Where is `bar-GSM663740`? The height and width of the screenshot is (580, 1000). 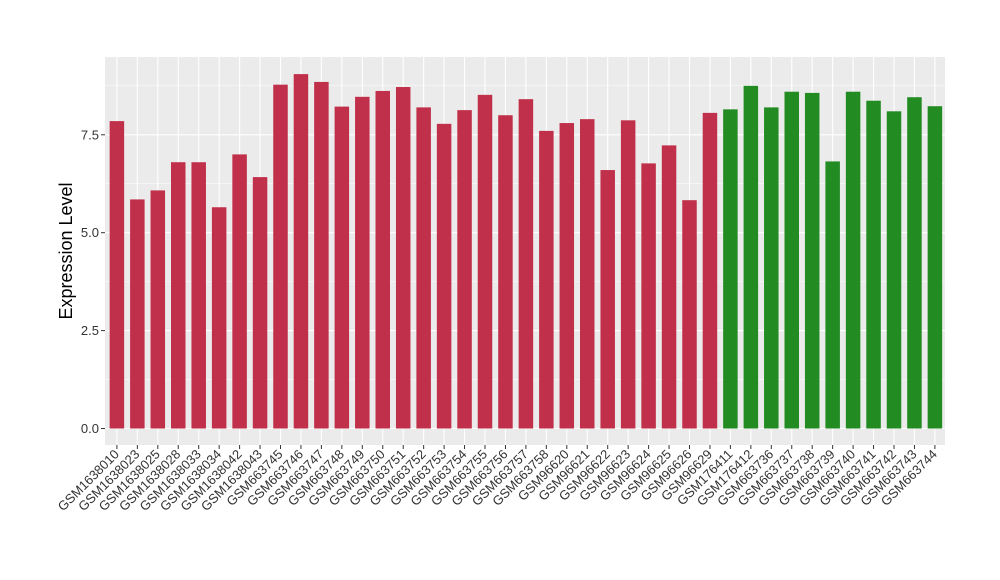
bar-GSM663740 is located at coordinates (853, 260).